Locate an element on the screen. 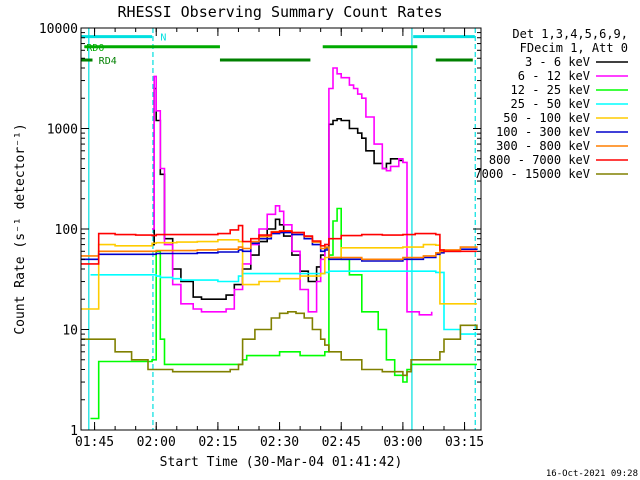  x-axis-label: Start Time (30-Mar-04 01:41:42) is located at coordinates (281, 462).